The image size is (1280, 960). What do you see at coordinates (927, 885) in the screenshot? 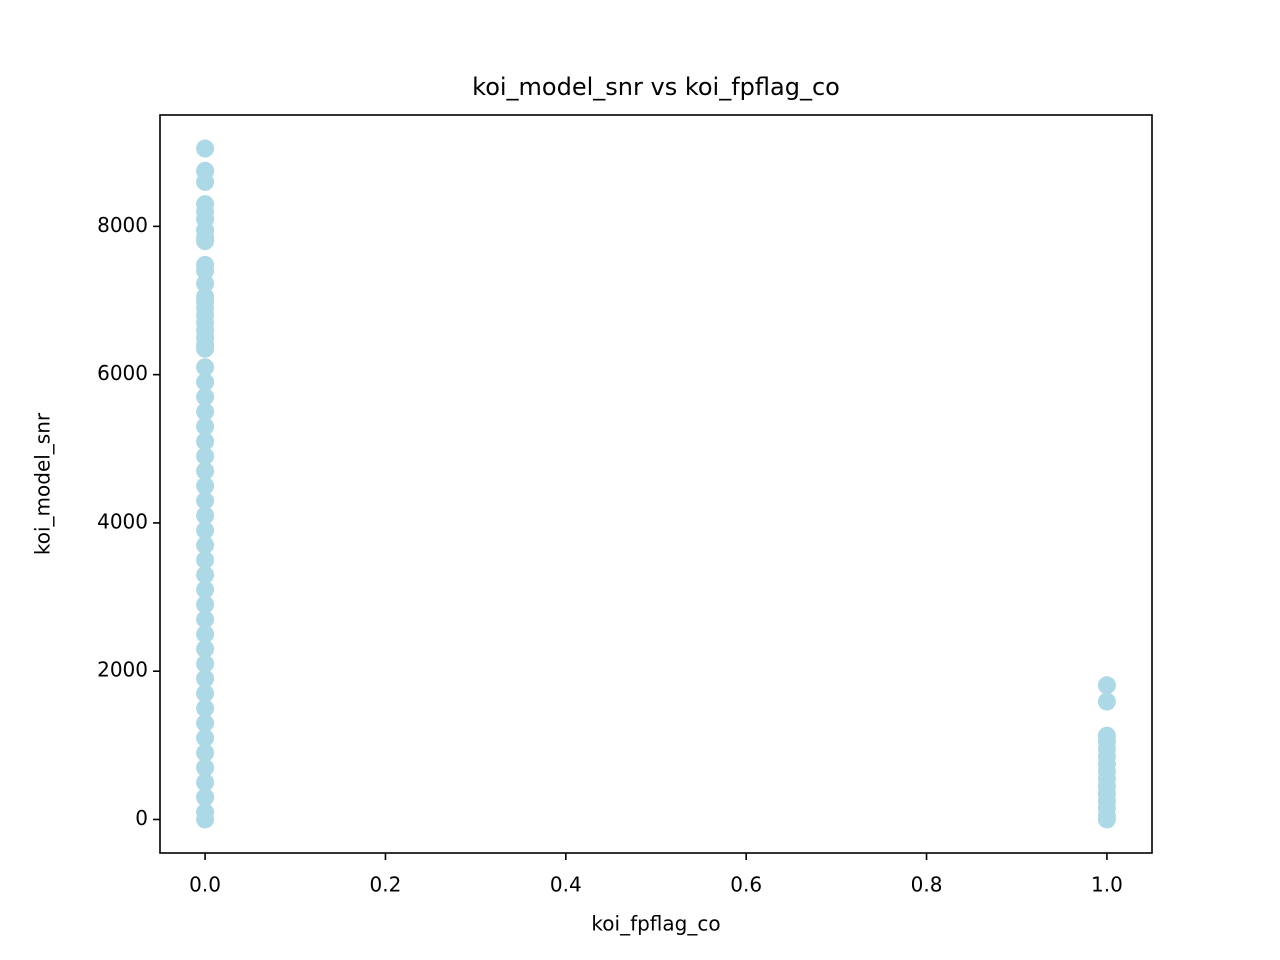
I see `x-tick-label: 0.8` at bounding box center [927, 885].